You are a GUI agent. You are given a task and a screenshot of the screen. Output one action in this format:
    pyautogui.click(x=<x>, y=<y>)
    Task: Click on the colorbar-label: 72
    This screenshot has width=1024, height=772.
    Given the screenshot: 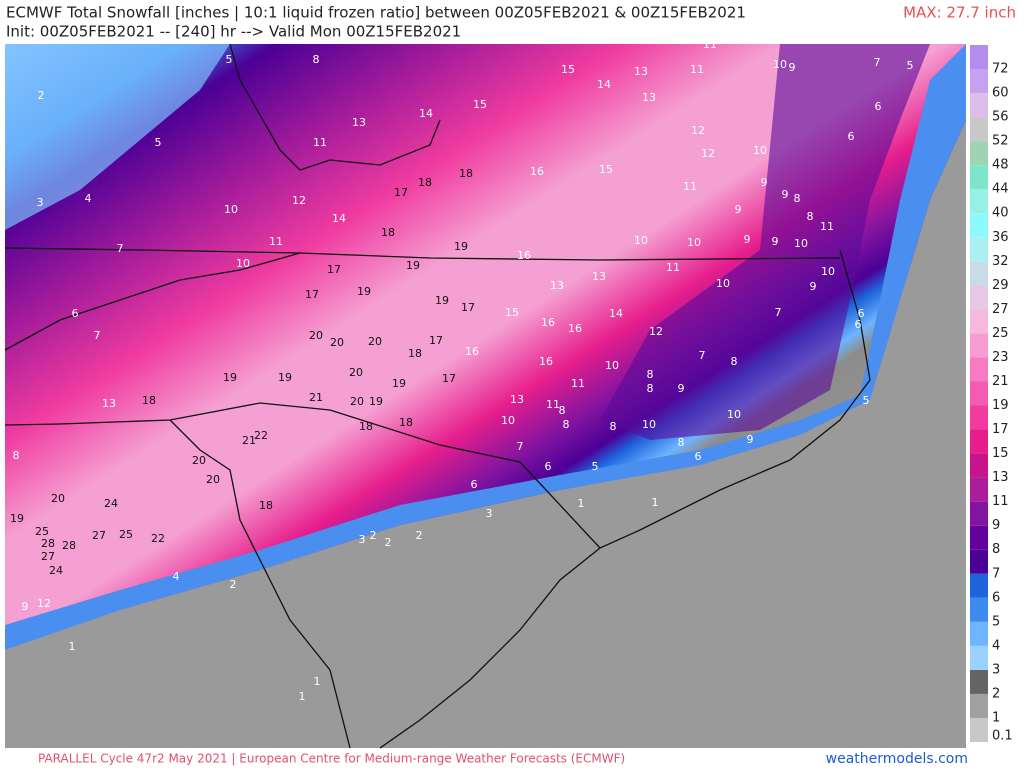 What is the action you would take?
    pyautogui.click(x=1000, y=69)
    